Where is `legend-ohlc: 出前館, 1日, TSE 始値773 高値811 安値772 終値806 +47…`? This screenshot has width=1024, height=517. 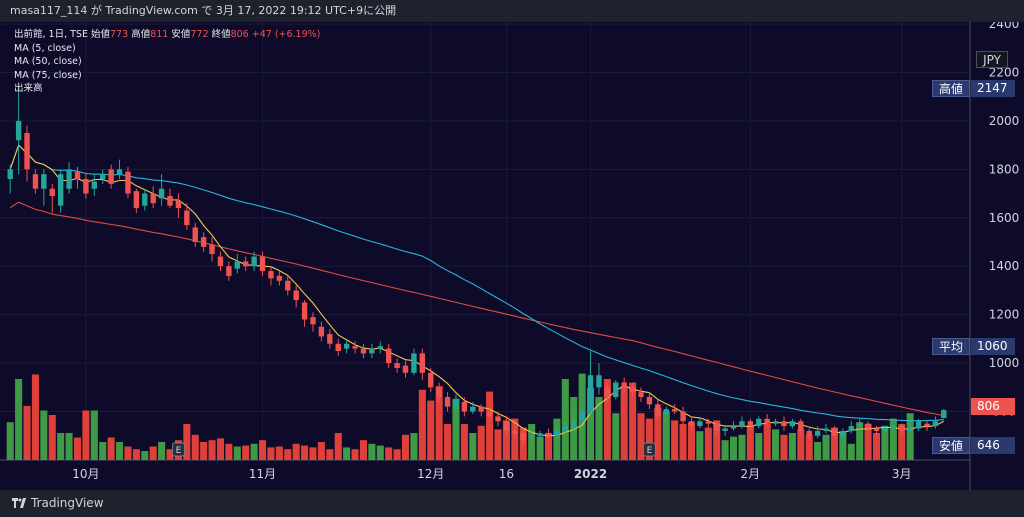
legend-ohlc: 出前館, 1日, TSE 始値773 高値811 安値772 終値806 +47… is located at coordinates (167, 35).